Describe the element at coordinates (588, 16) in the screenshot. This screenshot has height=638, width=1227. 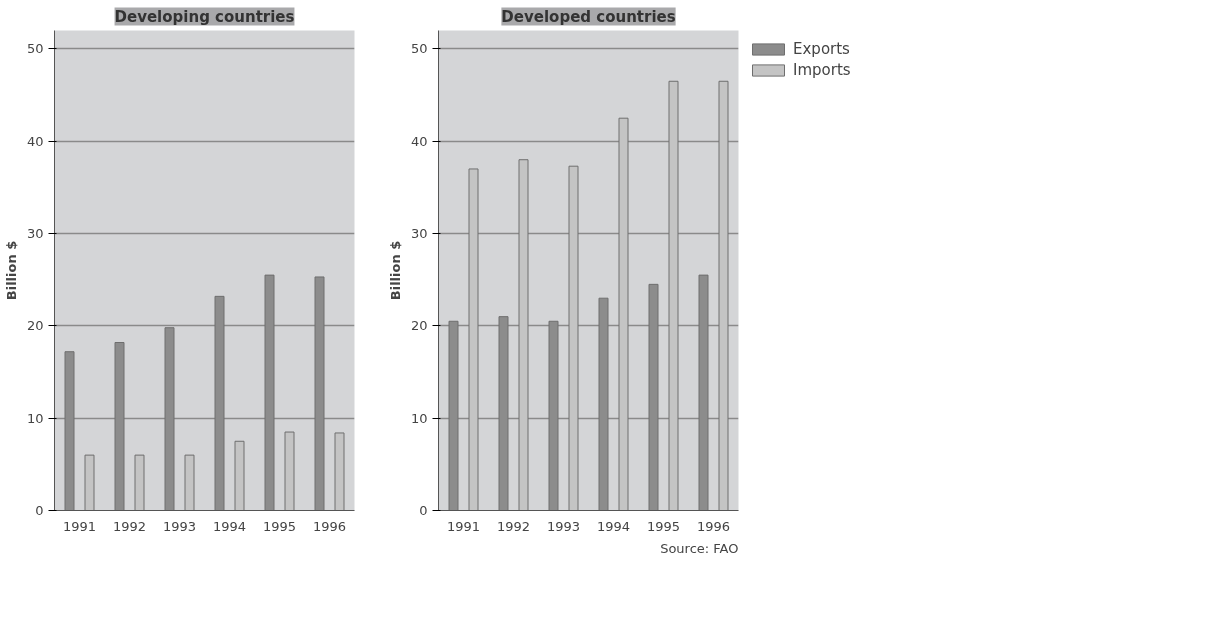
I see `chart-title: Developed countries` at that location.